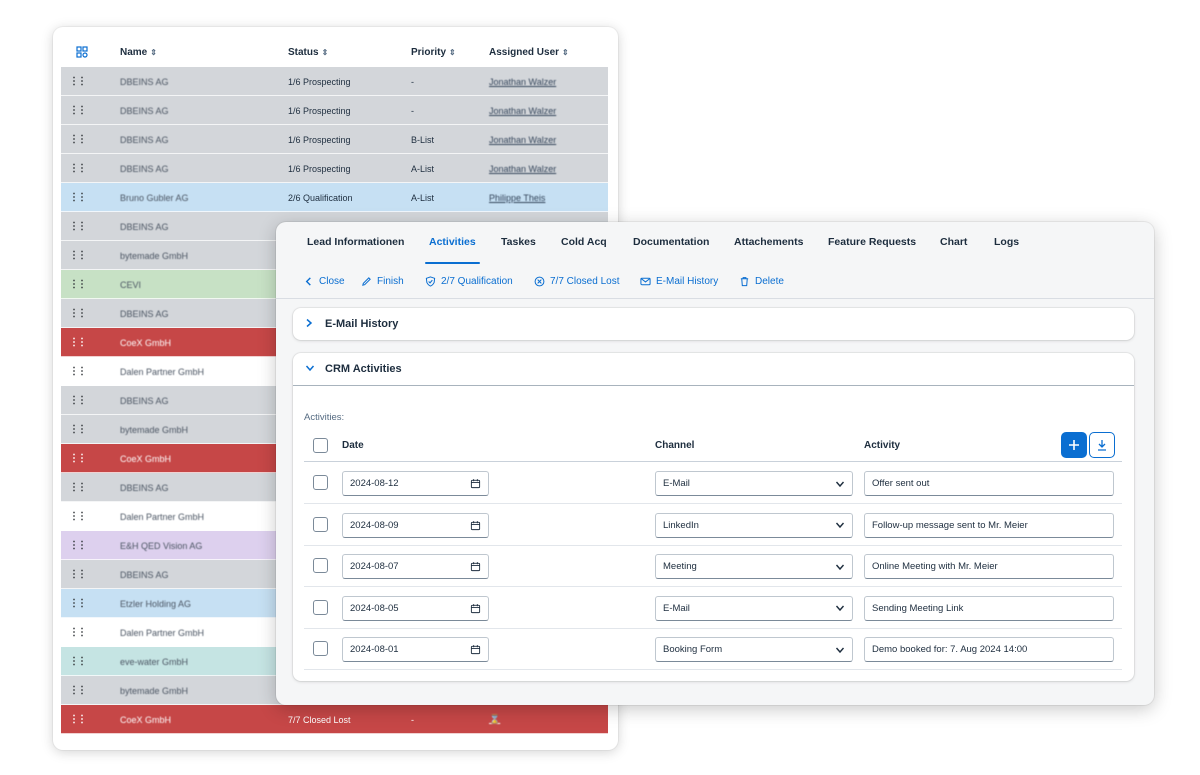 This screenshot has width=1200, height=775. Describe the element at coordinates (761, 281) in the screenshot. I see `delete-button: Delete` at that location.